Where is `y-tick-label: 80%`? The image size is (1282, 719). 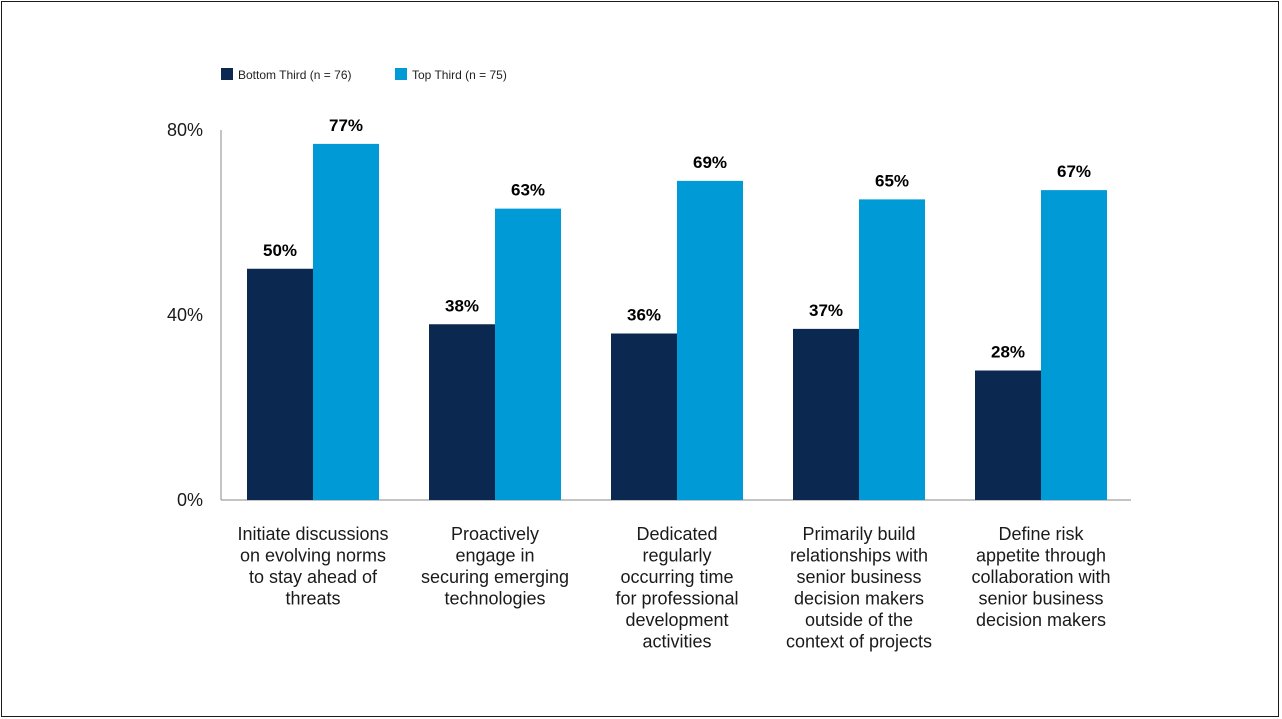
y-tick-label: 80% is located at coordinates (185, 130).